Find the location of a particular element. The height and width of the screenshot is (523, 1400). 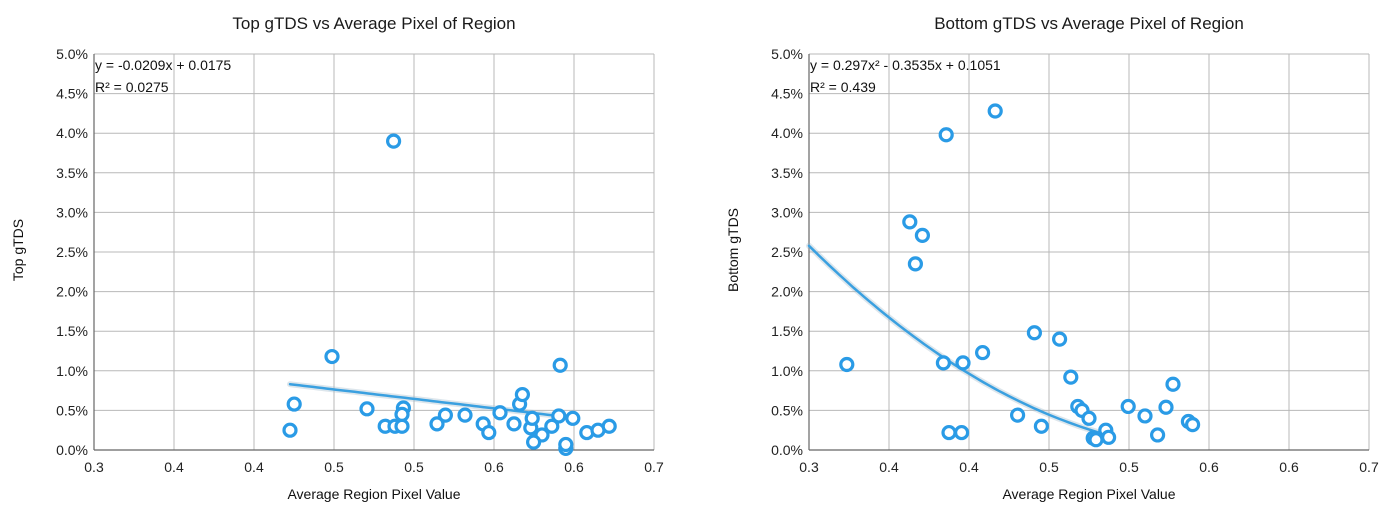

chart-title: Top gTDS vs Average Pixel of Region is located at coordinates (374, 23).